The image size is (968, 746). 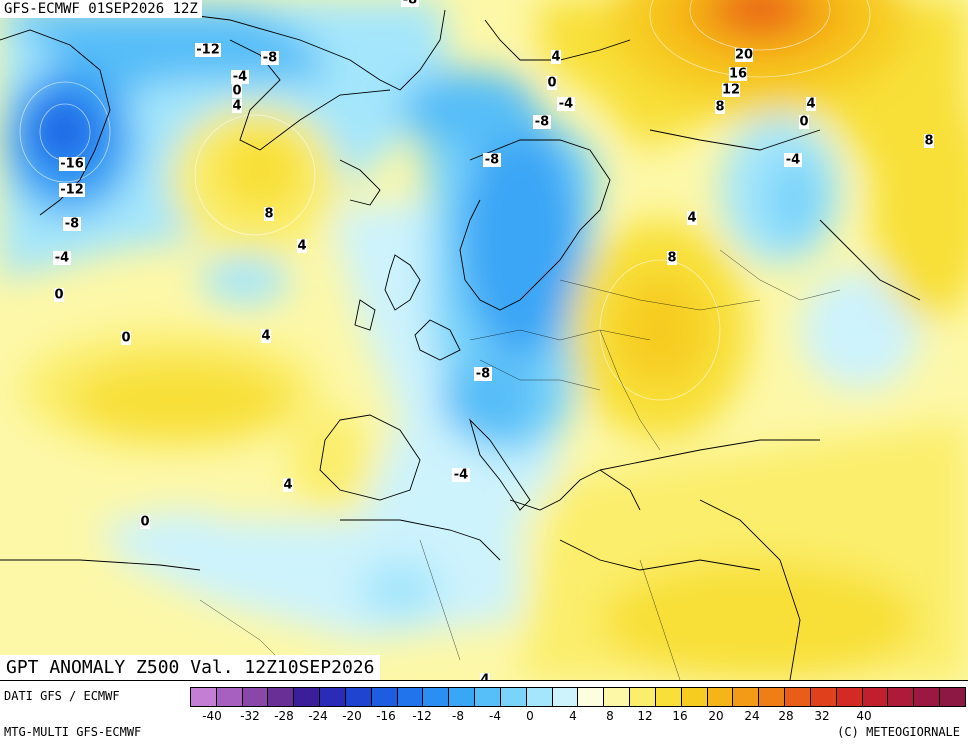 What do you see at coordinates (898, 732) in the screenshot?
I see `copyright: (C) METEOGIORNALE` at bounding box center [898, 732].